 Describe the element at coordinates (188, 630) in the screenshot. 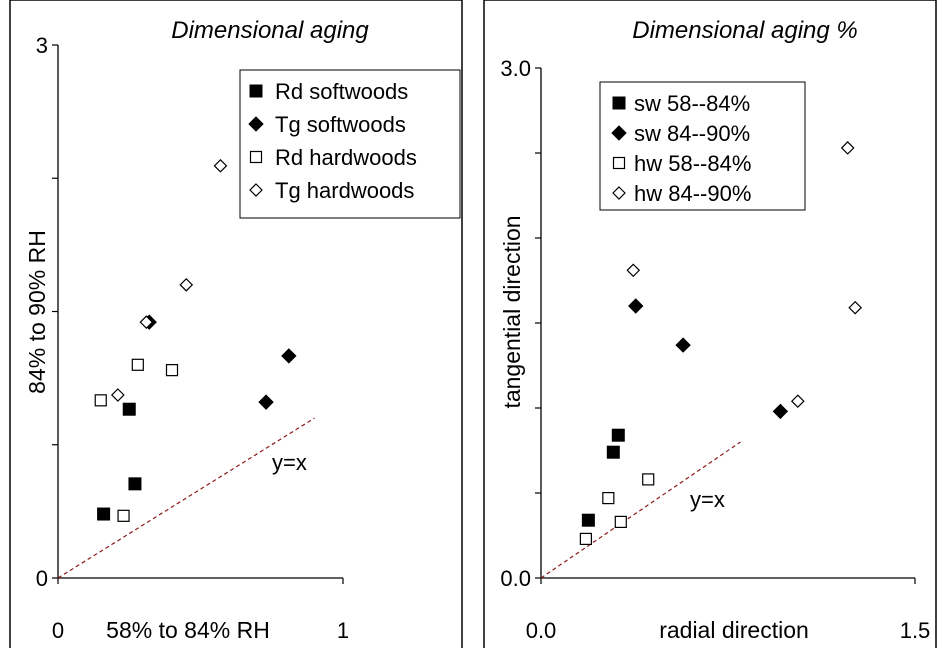

I see `x-axis-label: 58% to 84% RH` at that location.